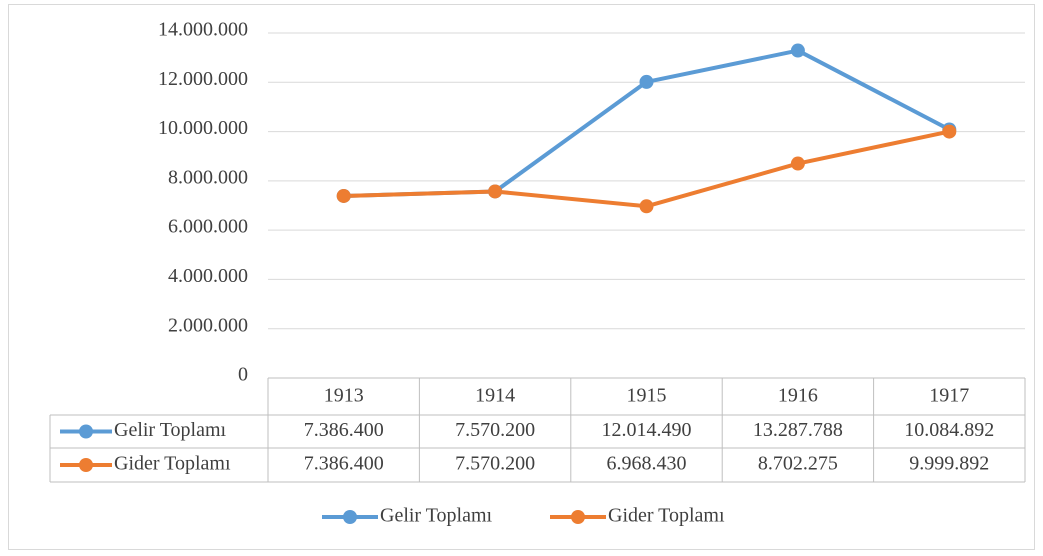 The width and height of the screenshot is (1043, 556). I want to click on x-tick-label: 1913, so click(344, 396).